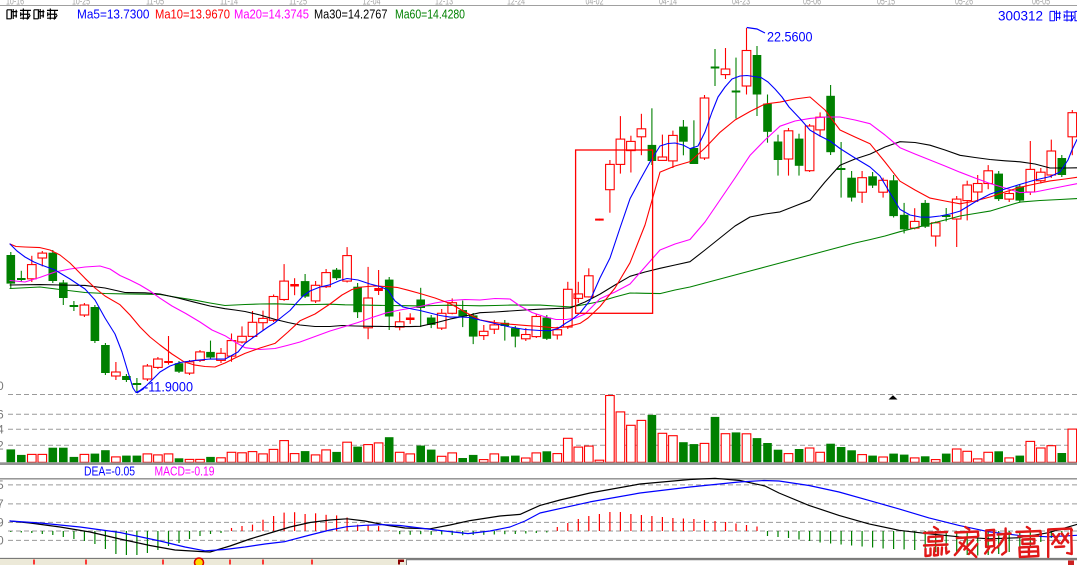 Image resolution: width=1077 pixels, height=565 pixels. Describe the element at coordinates (15, 3) in the screenshot. I see `svg-text: 10-16` at that location.